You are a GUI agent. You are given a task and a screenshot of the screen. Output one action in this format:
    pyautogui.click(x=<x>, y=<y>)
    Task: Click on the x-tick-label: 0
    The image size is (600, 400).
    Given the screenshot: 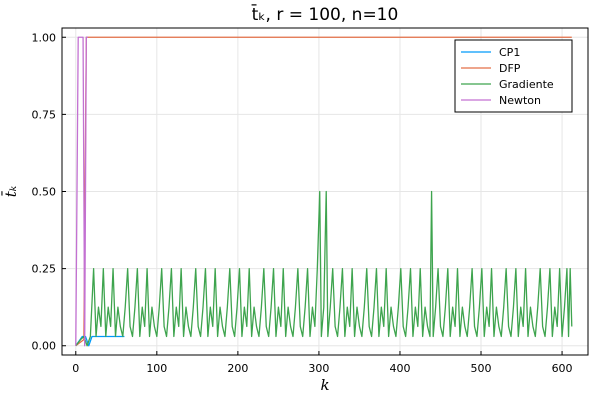 What is the action you would take?
    pyautogui.click(x=75, y=368)
    